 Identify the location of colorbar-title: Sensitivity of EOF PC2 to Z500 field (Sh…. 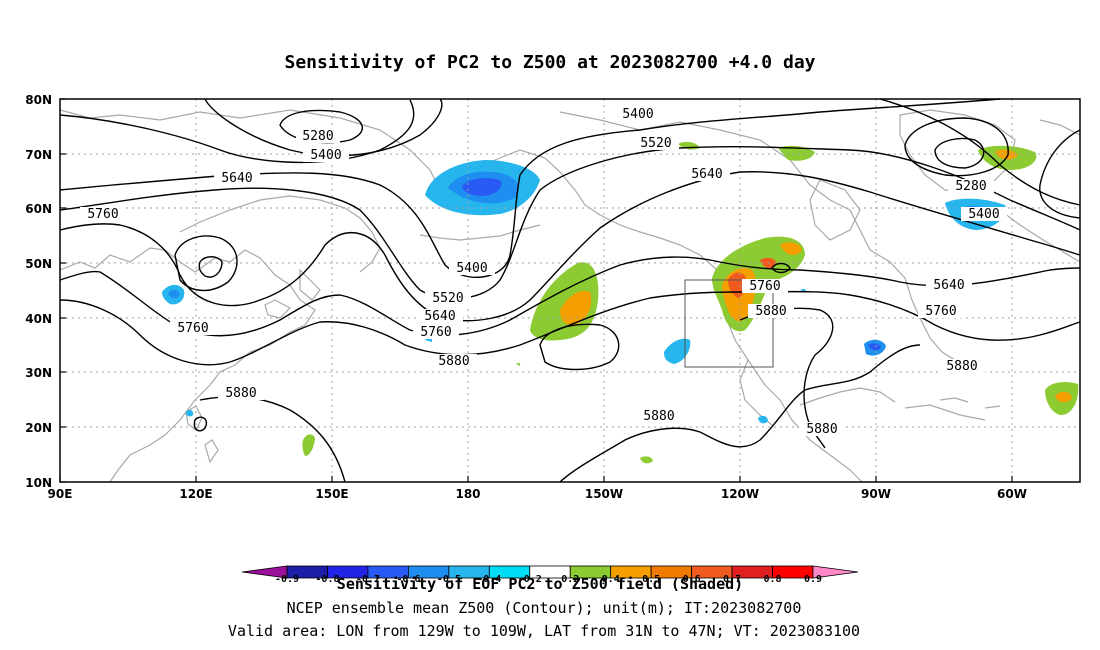
(540, 584).